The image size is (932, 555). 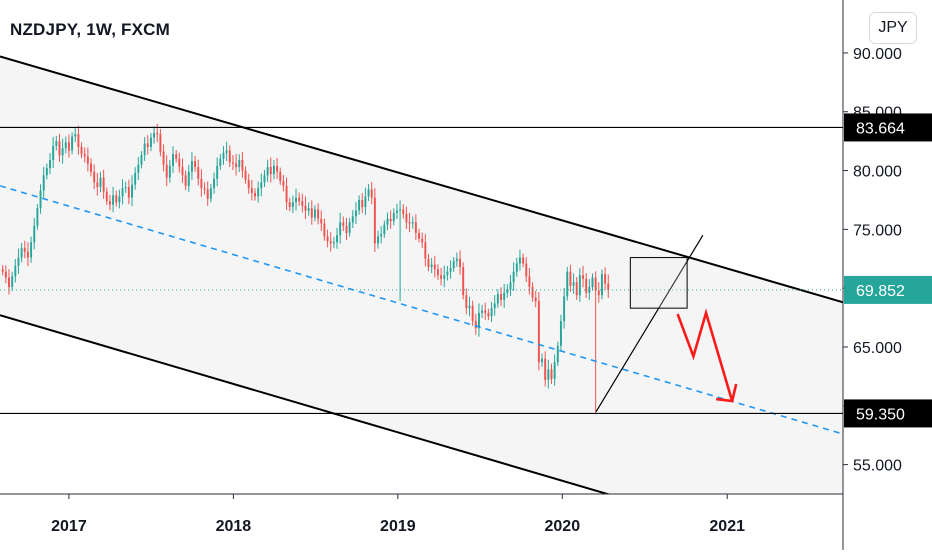 What do you see at coordinates (727, 393) in the screenshot?
I see `projection-arrowhead` at bounding box center [727, 393].